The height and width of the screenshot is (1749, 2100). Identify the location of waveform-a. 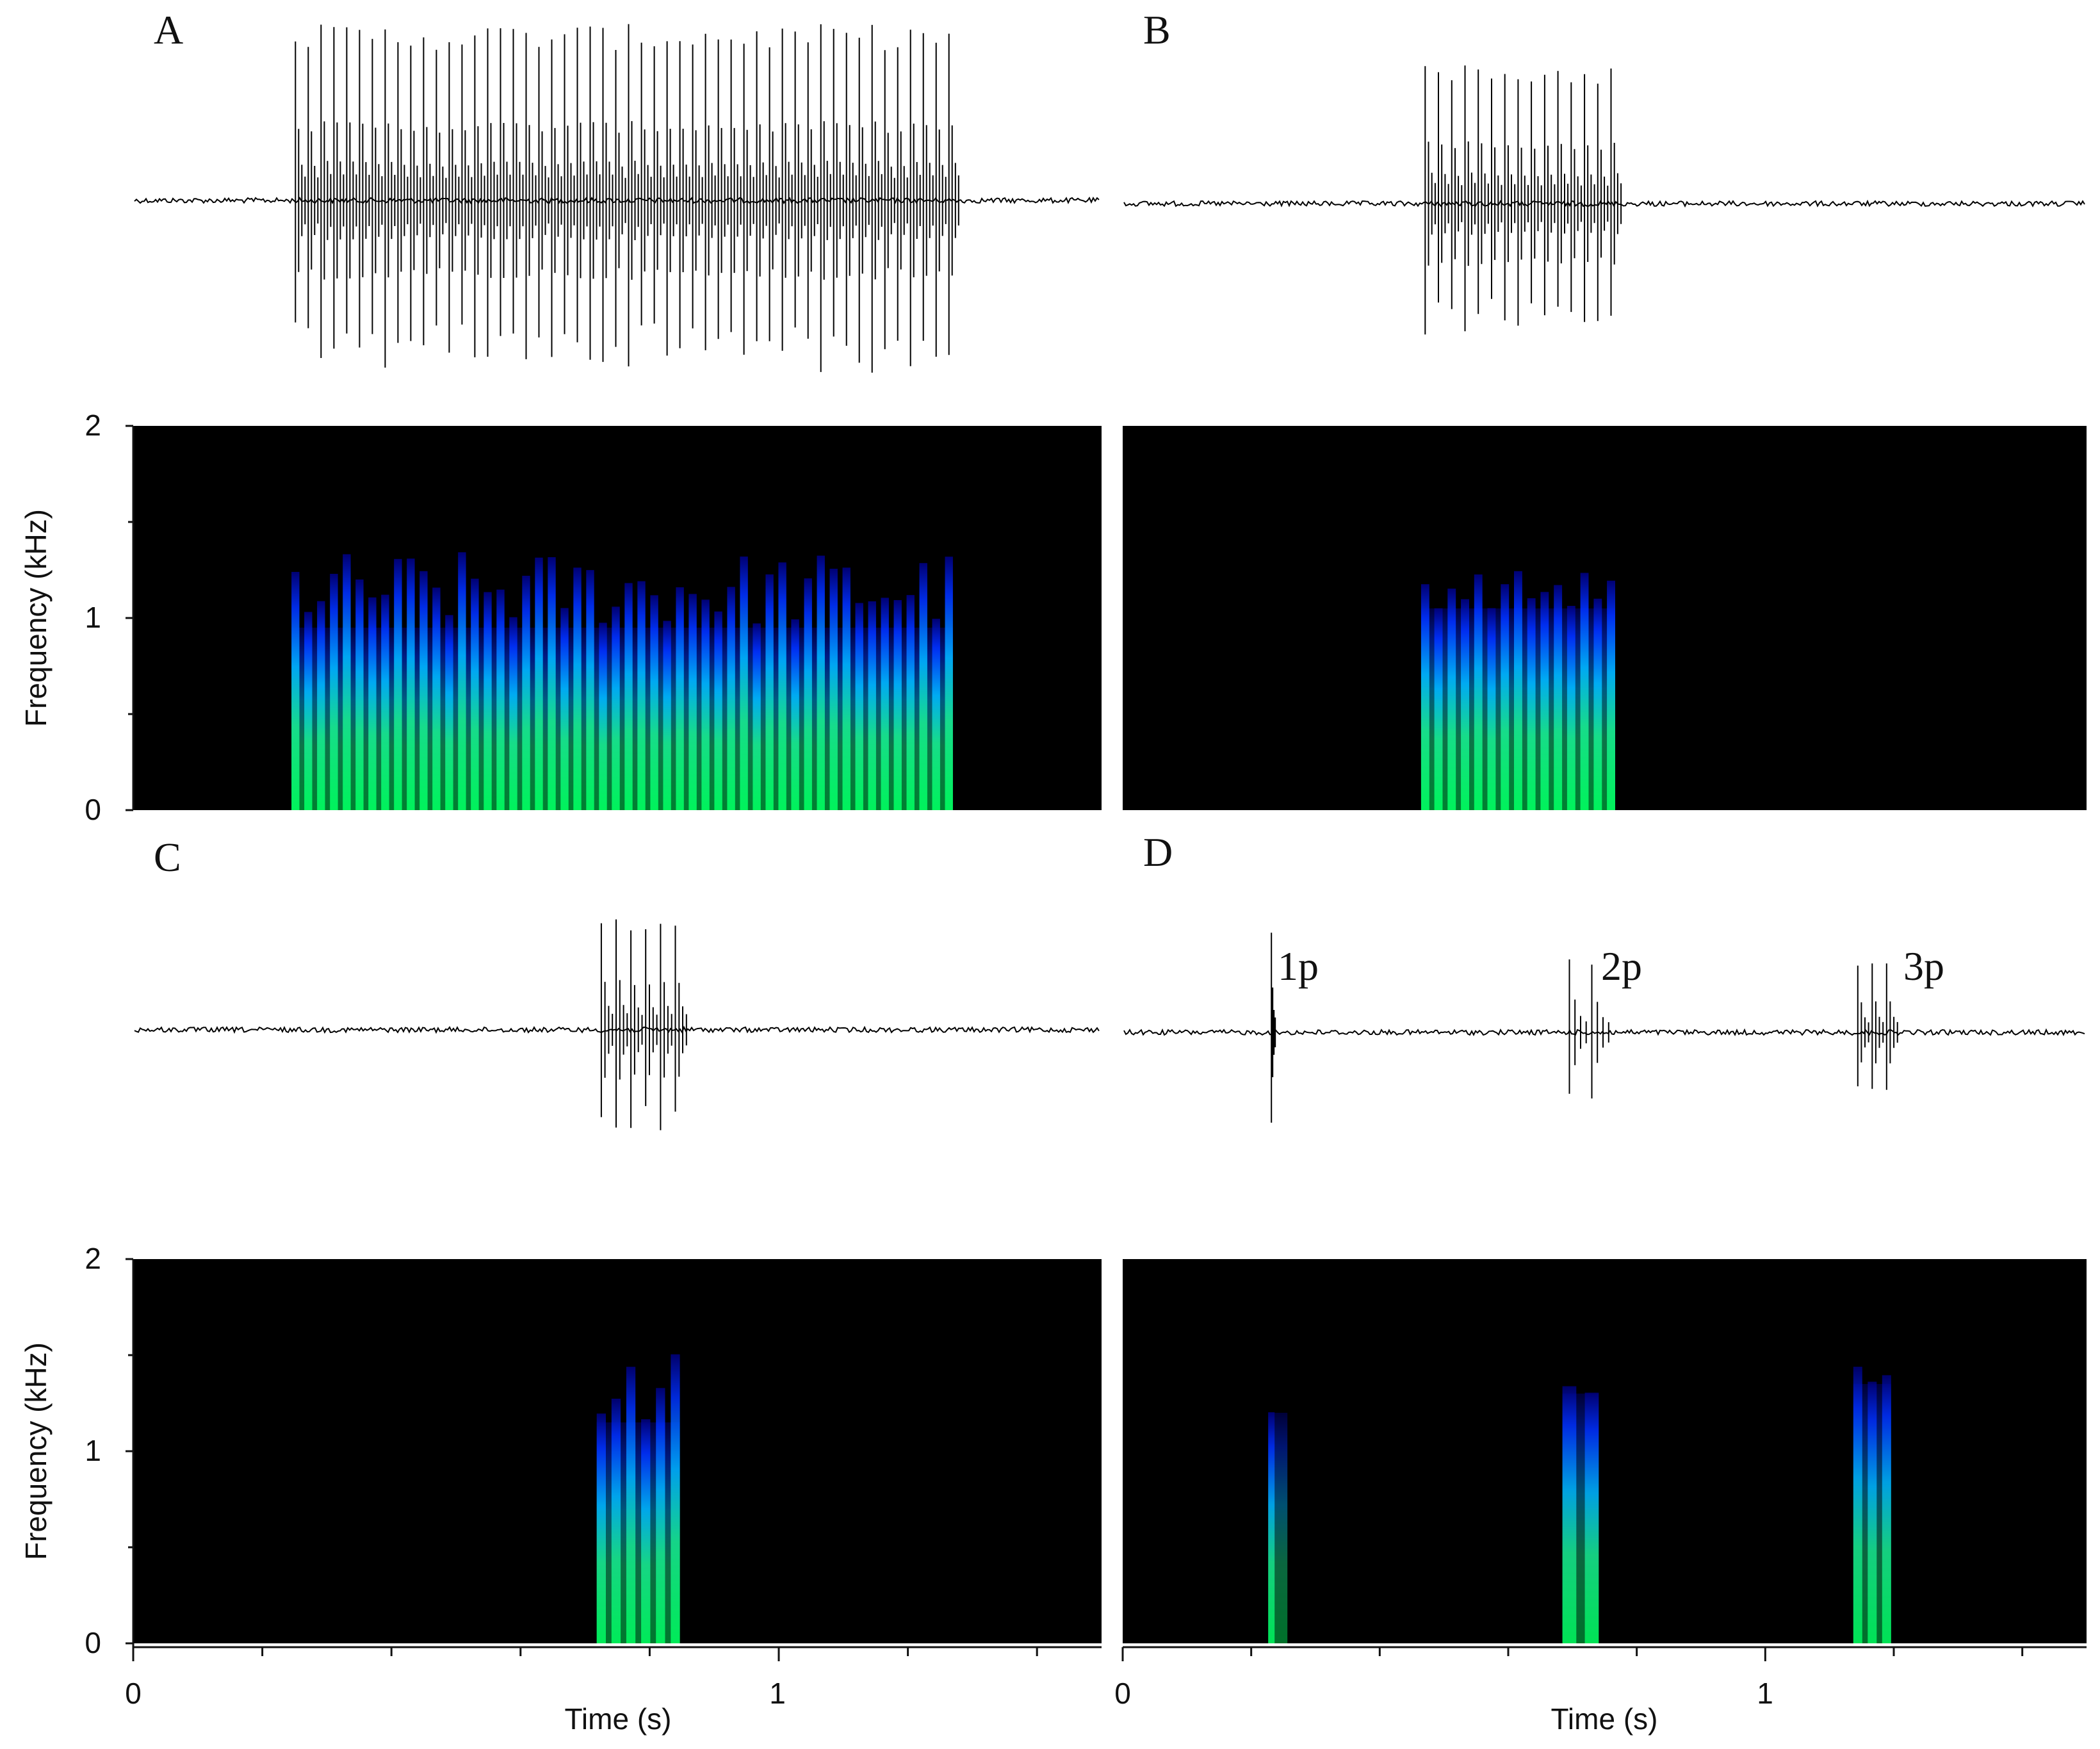
(617, 198).